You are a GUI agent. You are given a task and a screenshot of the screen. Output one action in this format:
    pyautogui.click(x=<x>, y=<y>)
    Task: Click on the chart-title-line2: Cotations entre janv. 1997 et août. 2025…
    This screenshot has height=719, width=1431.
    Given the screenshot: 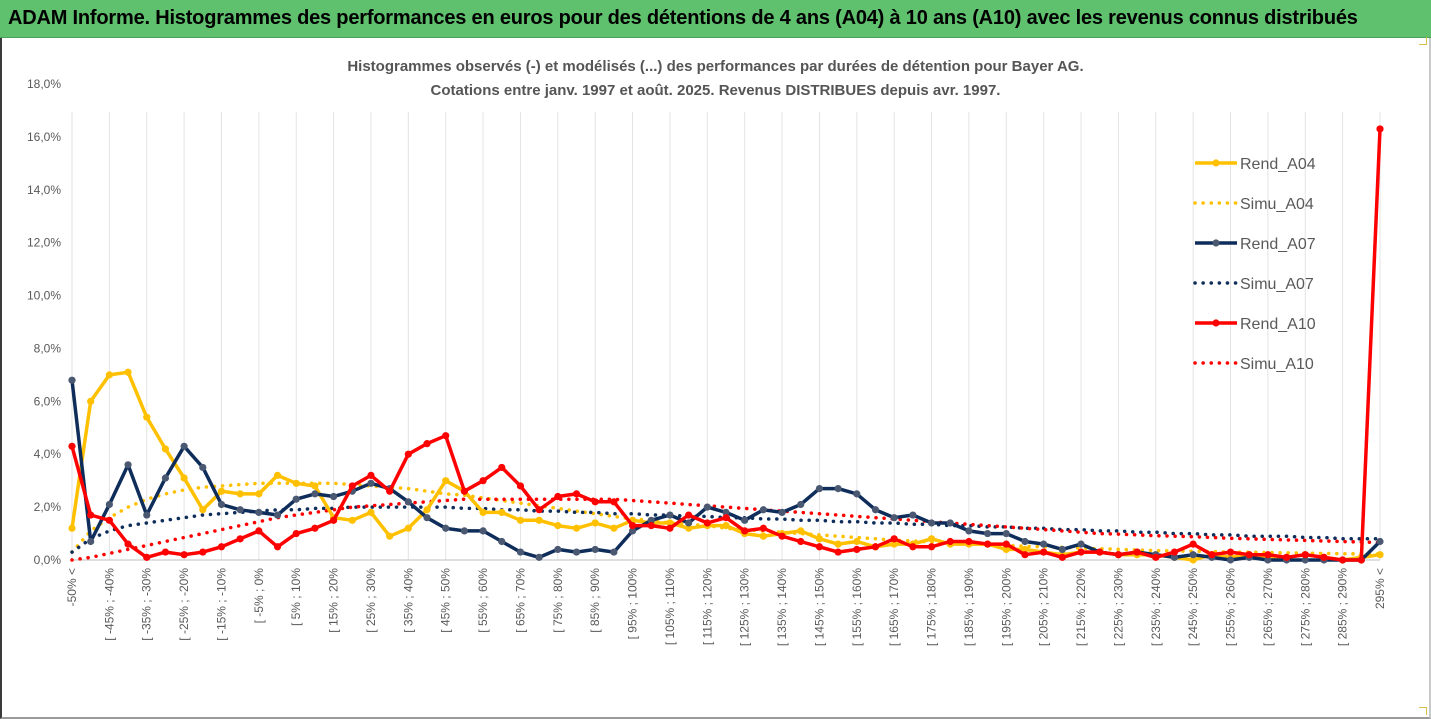 What is the action you would take?
    pyautogui.click(x=715, y=90)
    